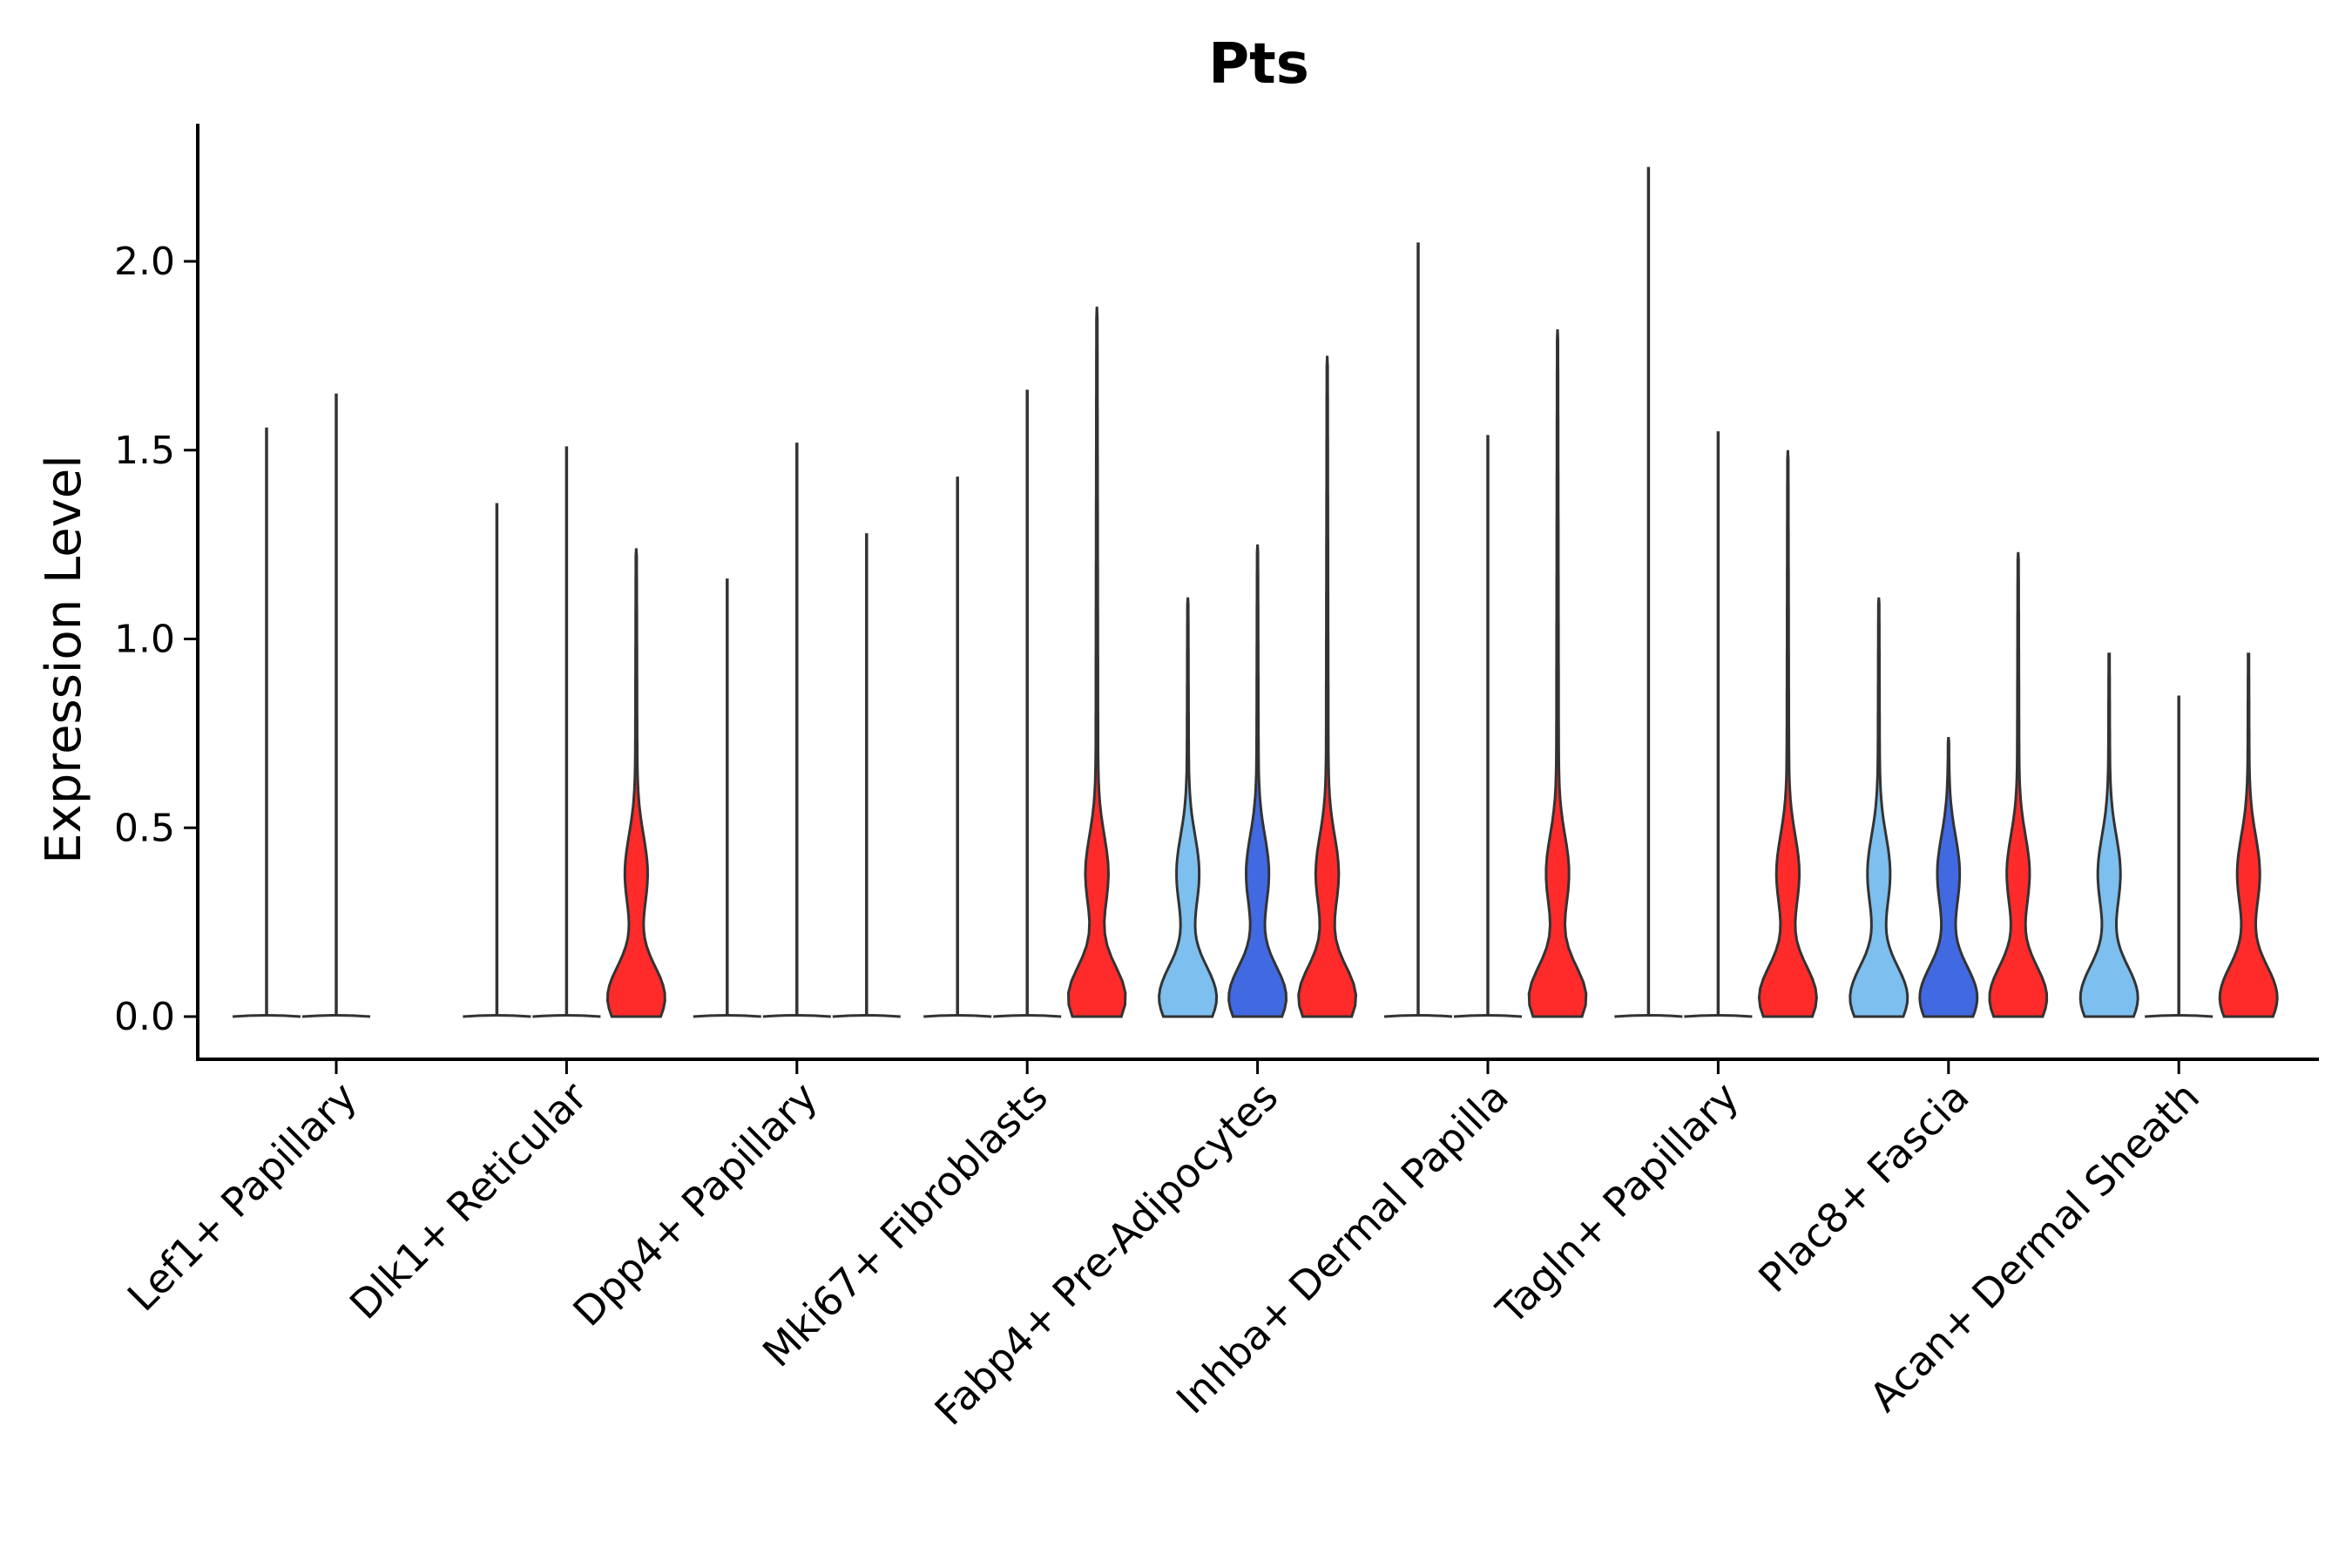  What do you see at coordinates (64, 659) in the screenshot?
I see `y-axis-label: Expression Level` at bounding box center [64, 659].